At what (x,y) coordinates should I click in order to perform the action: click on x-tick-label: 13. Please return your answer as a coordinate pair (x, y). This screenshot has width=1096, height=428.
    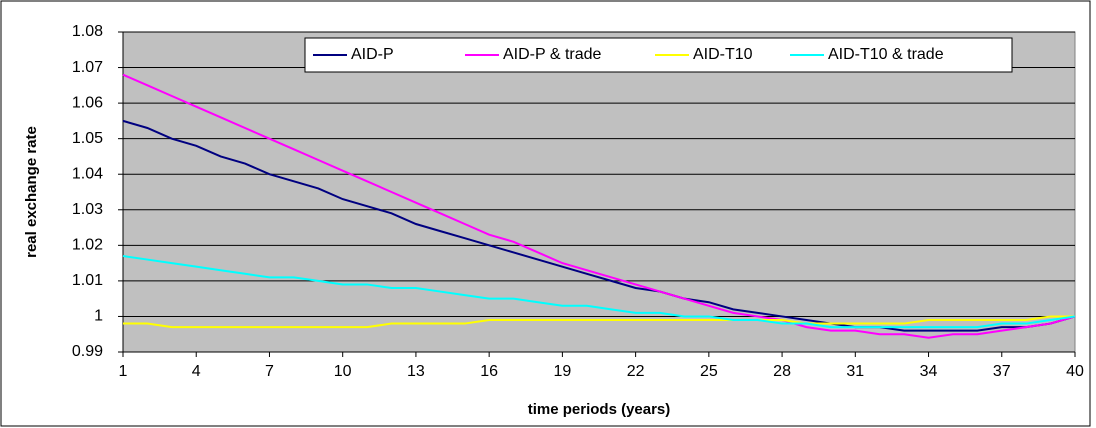
    Looking at the image, I should click on (416, 371).